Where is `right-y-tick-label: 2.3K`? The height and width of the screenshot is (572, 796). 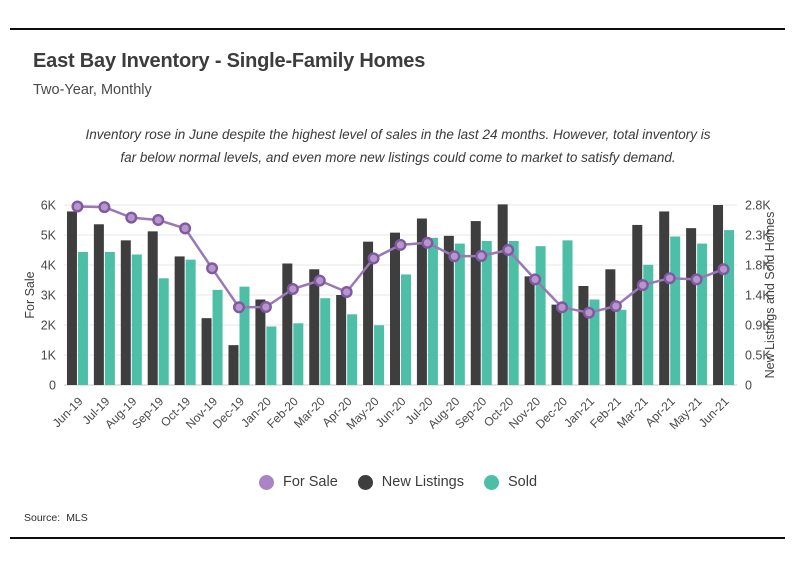
right-y-tick-label: 2.3K is located at coordinates (758, 236).